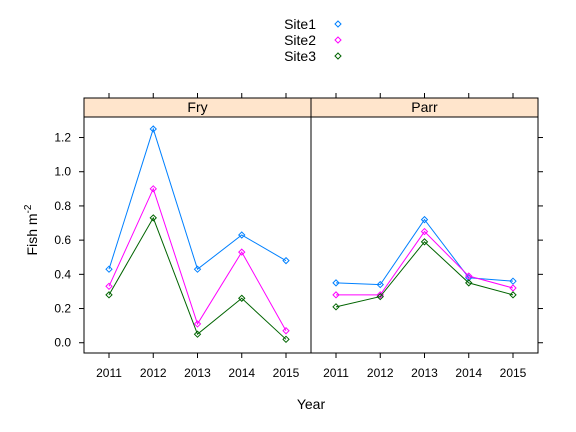 The width and height of the screenshot is (576, 432). I want to click on legend-label: Site1, so click(300, 24).